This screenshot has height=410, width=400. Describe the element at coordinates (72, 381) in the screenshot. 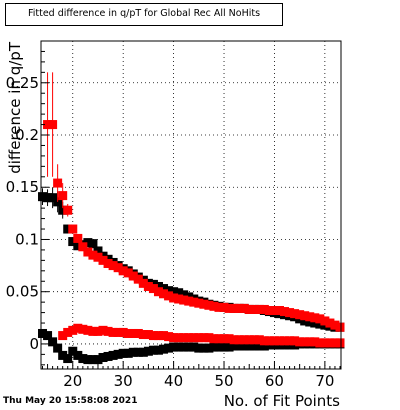

I see `x-tick-label: 20` at that location.